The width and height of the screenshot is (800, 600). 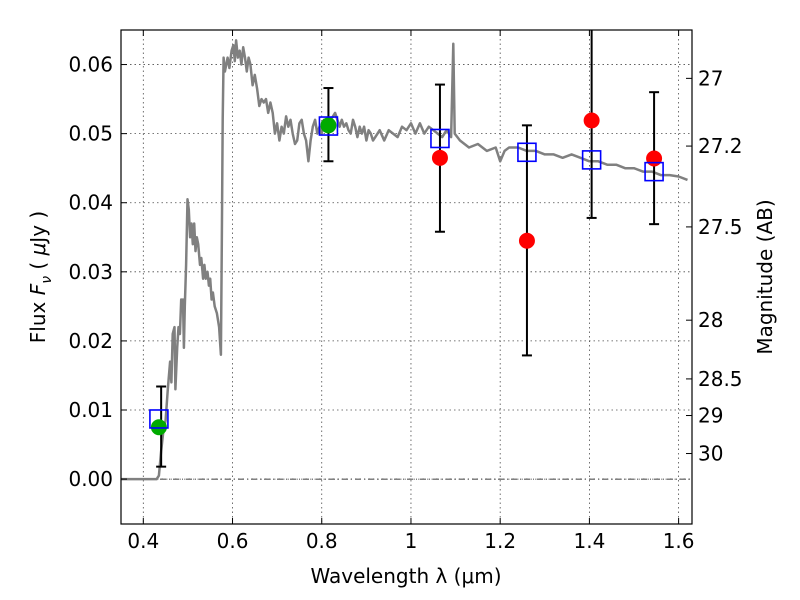 What do you see at coordinates (500, 541) in the screenshot?
I see `x-tick-label: 1.2` at bounding box center [500, 541].